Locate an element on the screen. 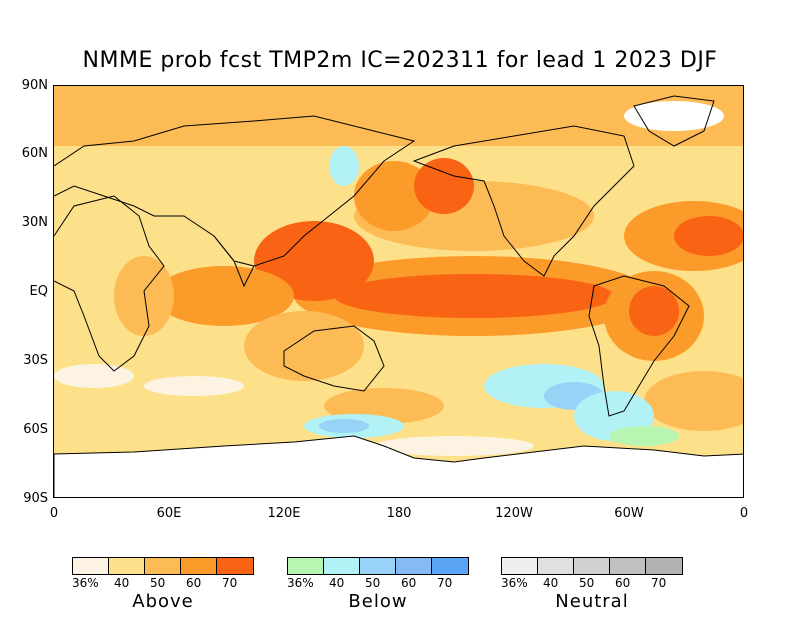  lon-label-60e: 60E is located at coordinates (169, 513).